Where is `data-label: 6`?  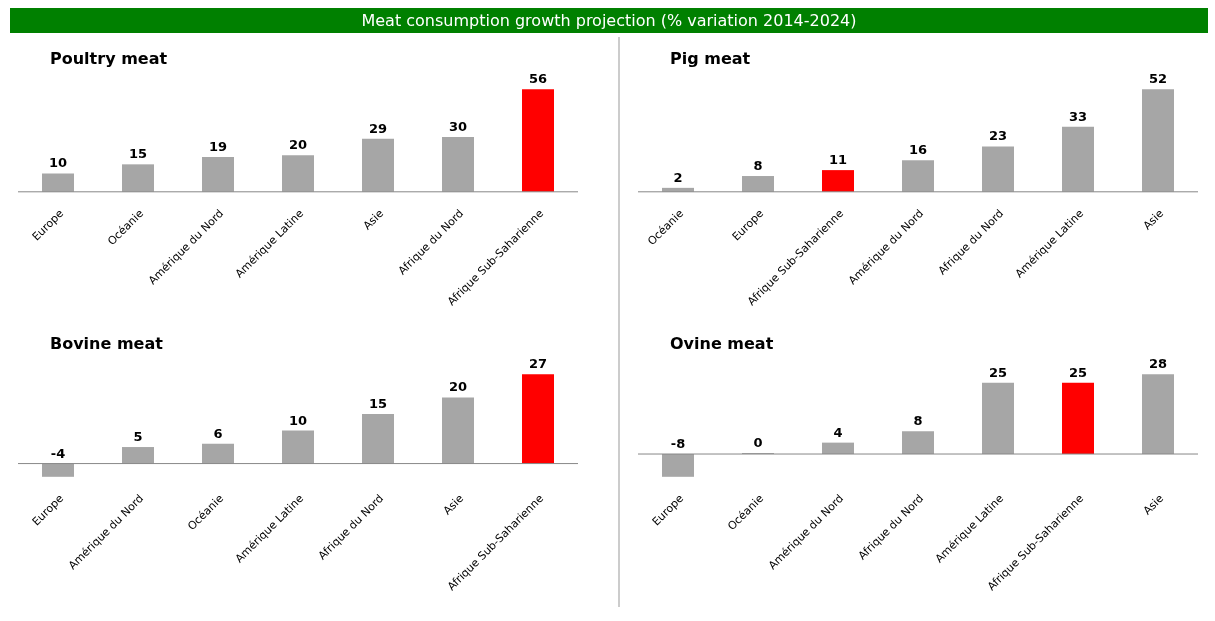
data-label: 6 is located at coordinates (218, 433).